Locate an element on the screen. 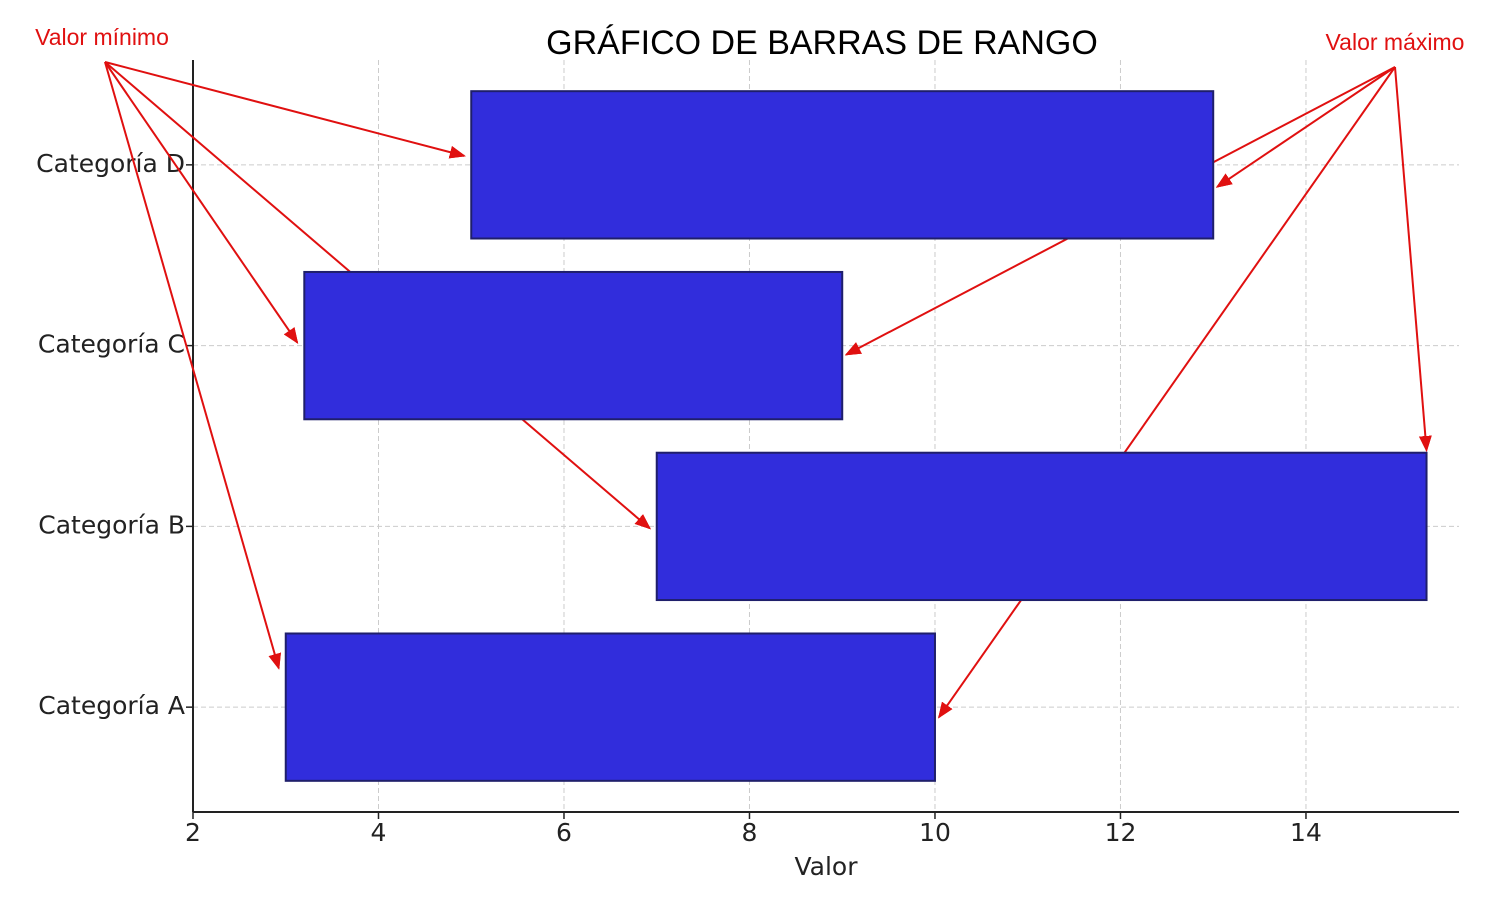 This screenshot has height=900, width=1502. x-tick-label: 8 is located at coordinates (750, 832).